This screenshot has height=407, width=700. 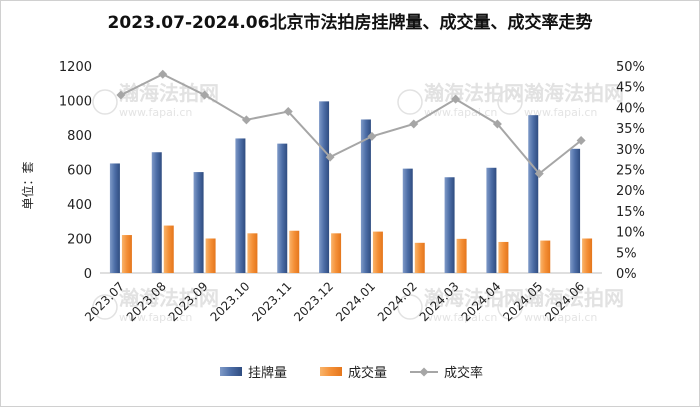 I want to click on y-tick-label: 400, so click(x=79, y=205).